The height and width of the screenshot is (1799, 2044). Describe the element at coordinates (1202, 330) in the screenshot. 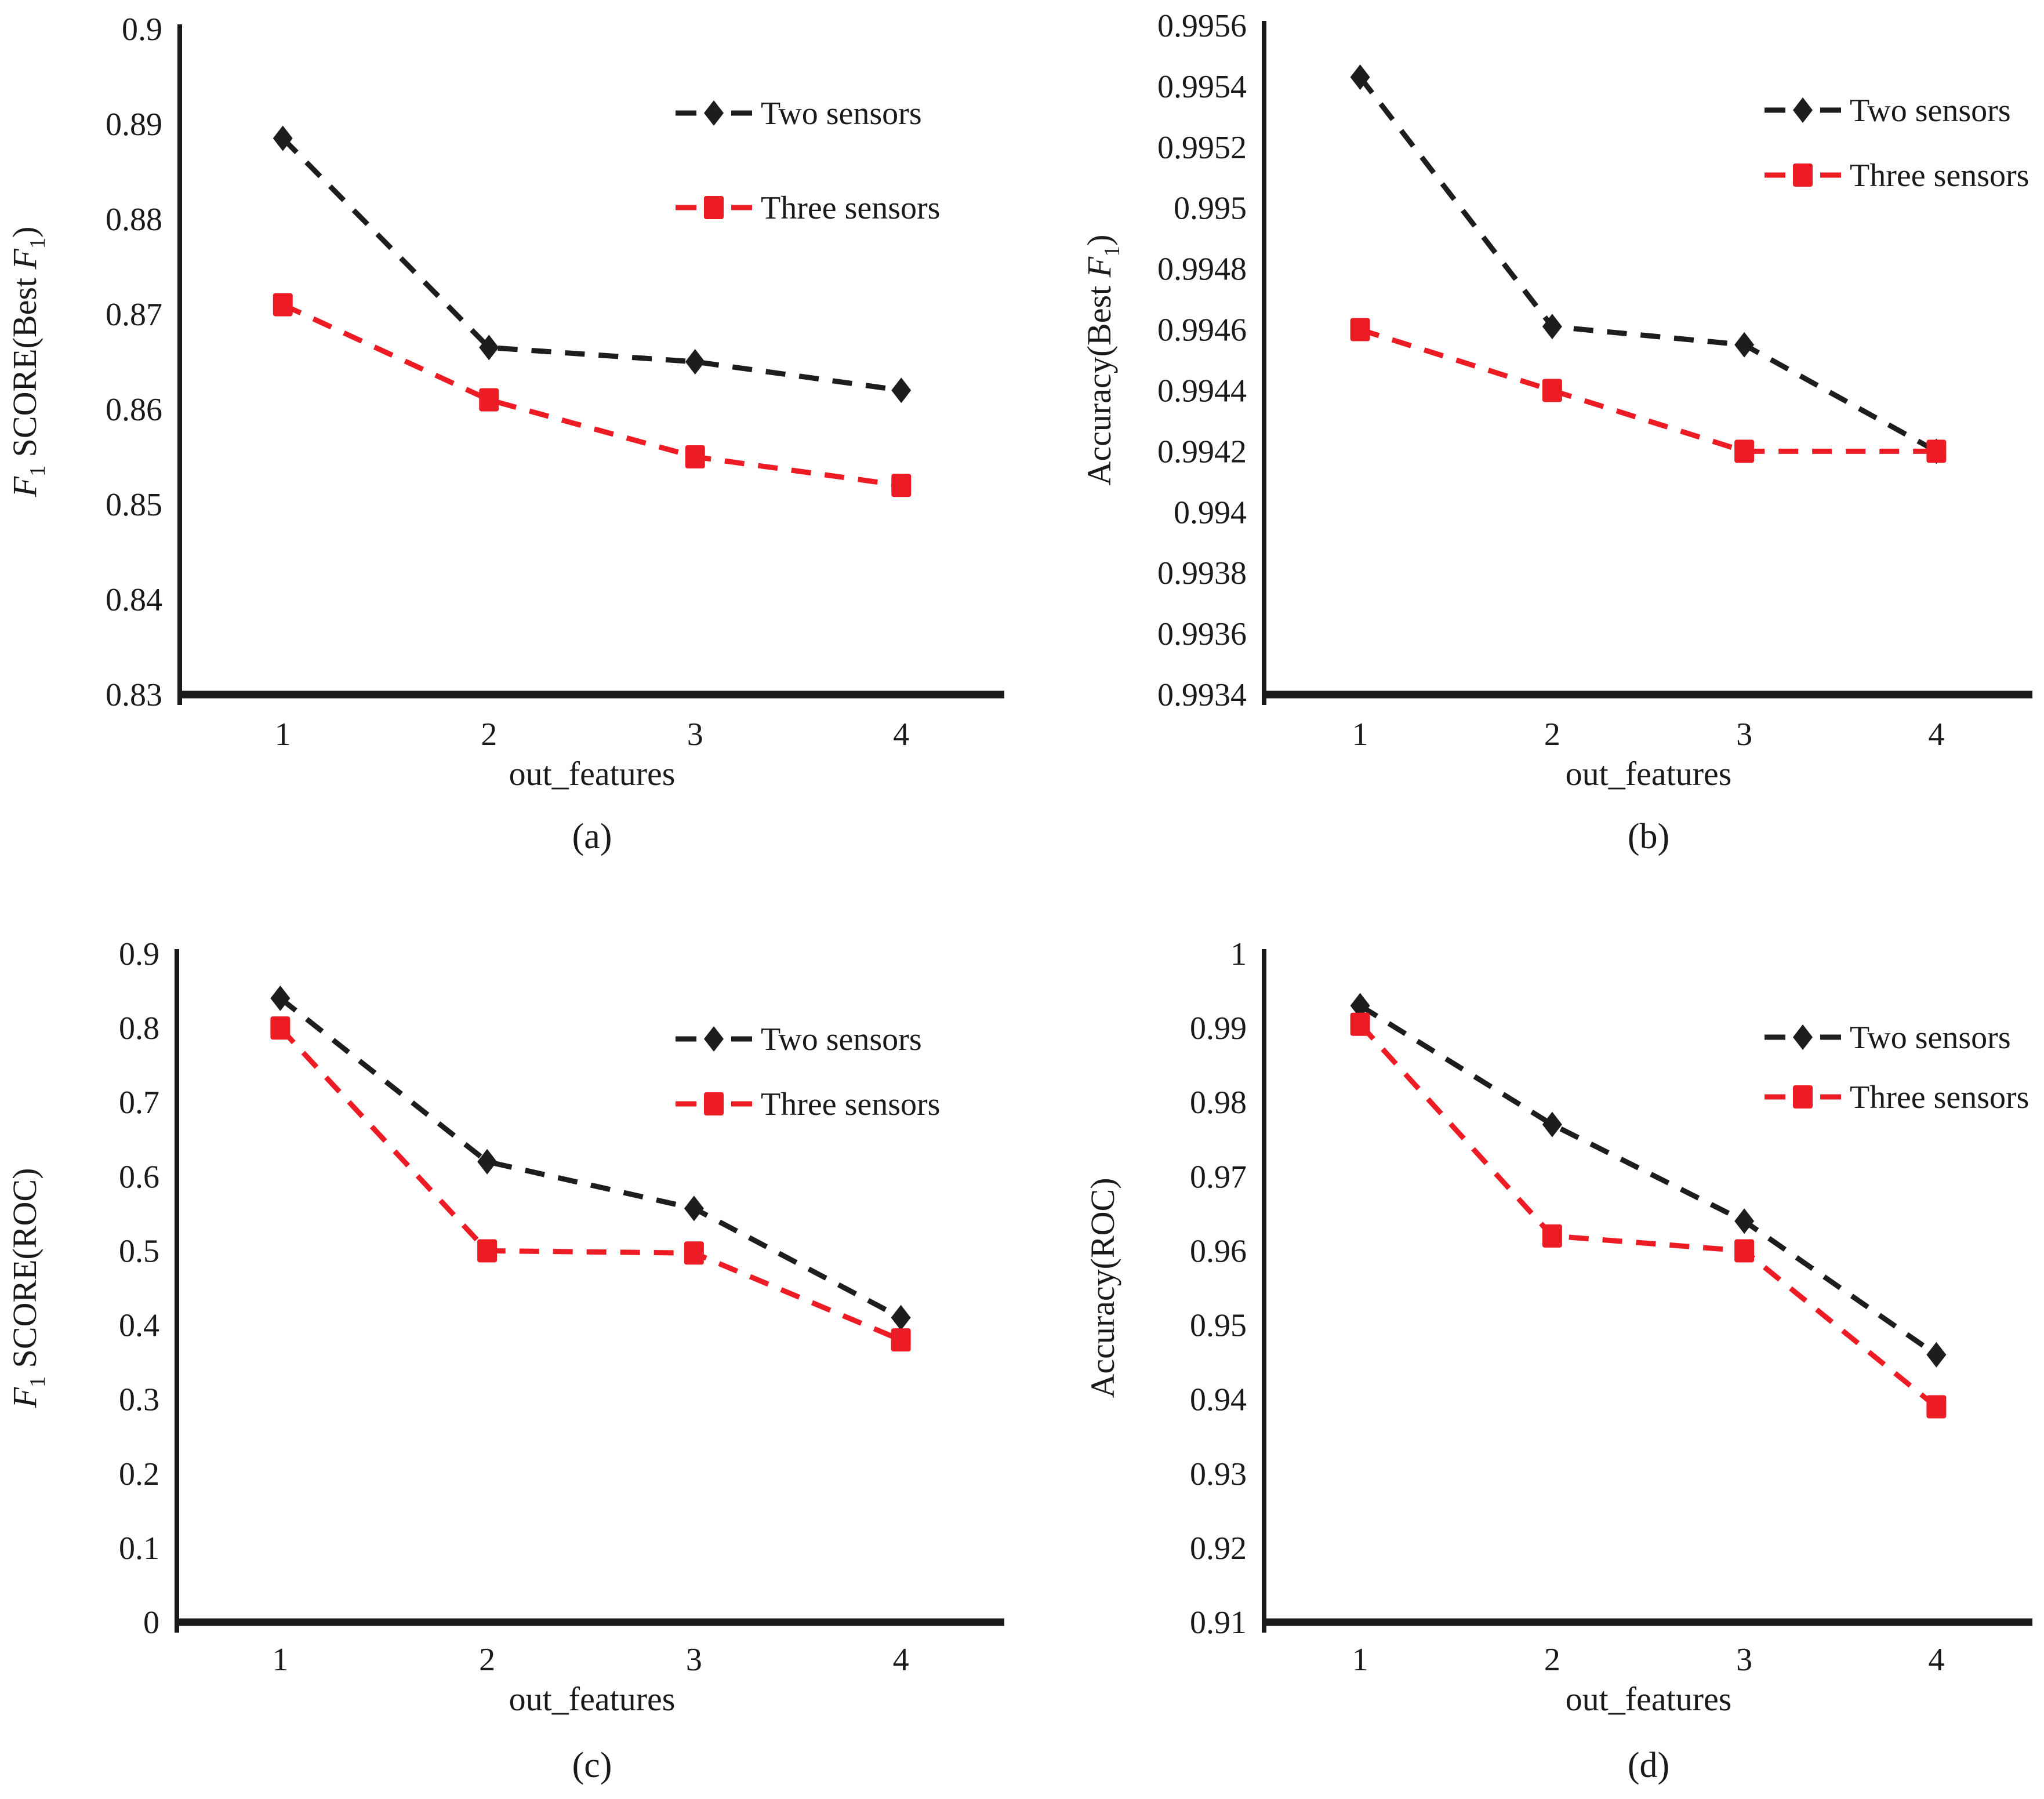

I see `y-tick-label: 0.9946` at that location.